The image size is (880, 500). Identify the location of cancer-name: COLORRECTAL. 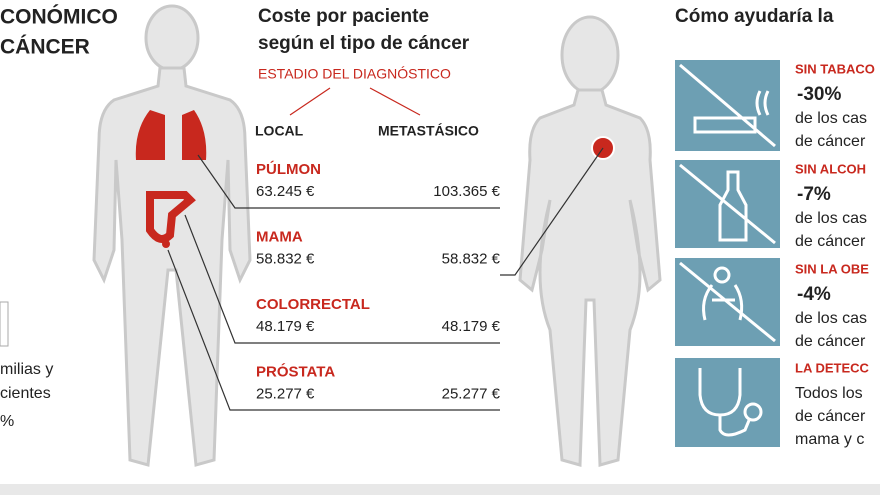
(313, 304).